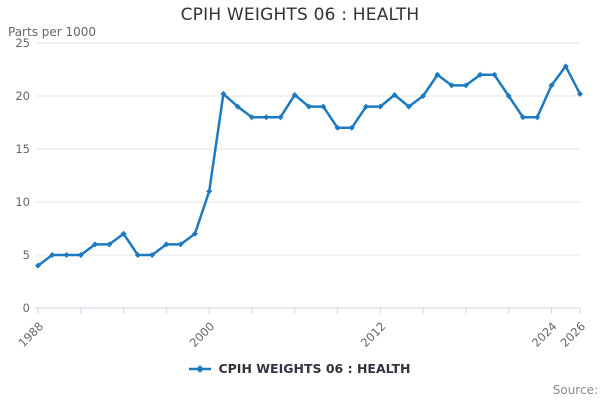  What do you see at coordinates (200, 368) in the screenshot?
I see `legend-line-marker-icon` at bounding box center [200, 368].